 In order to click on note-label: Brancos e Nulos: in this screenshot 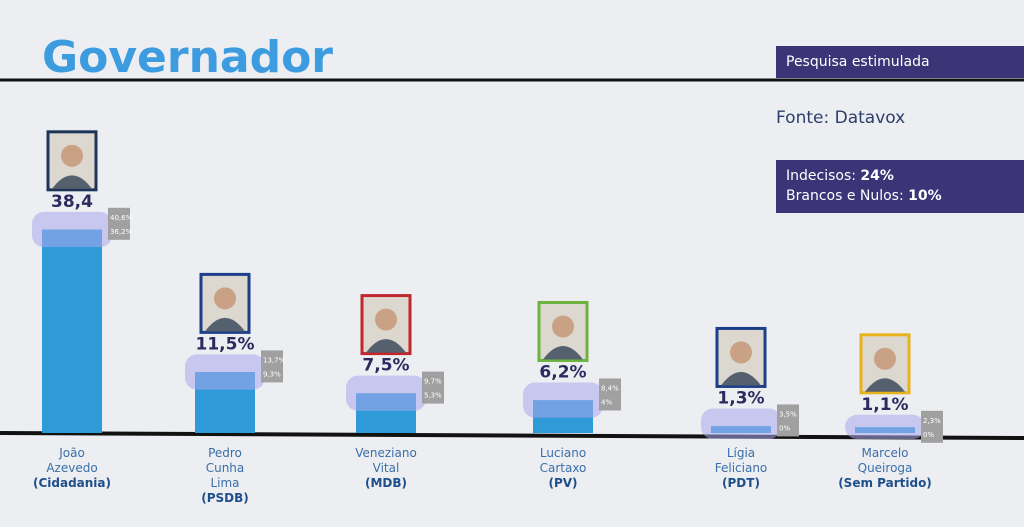, I will do `click(845, 196)`.